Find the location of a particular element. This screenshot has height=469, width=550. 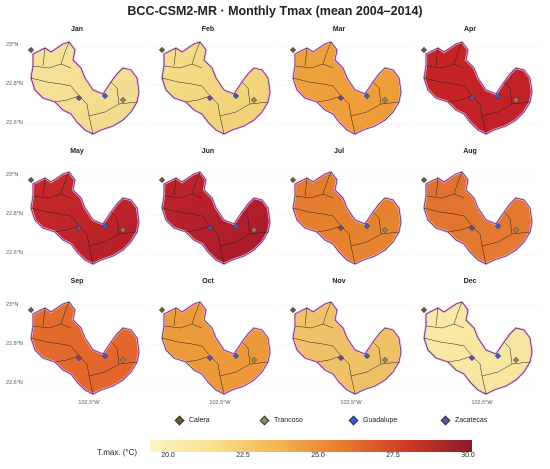

legend-zacatecas: Zacatecas is located at coordinates (464, 420).